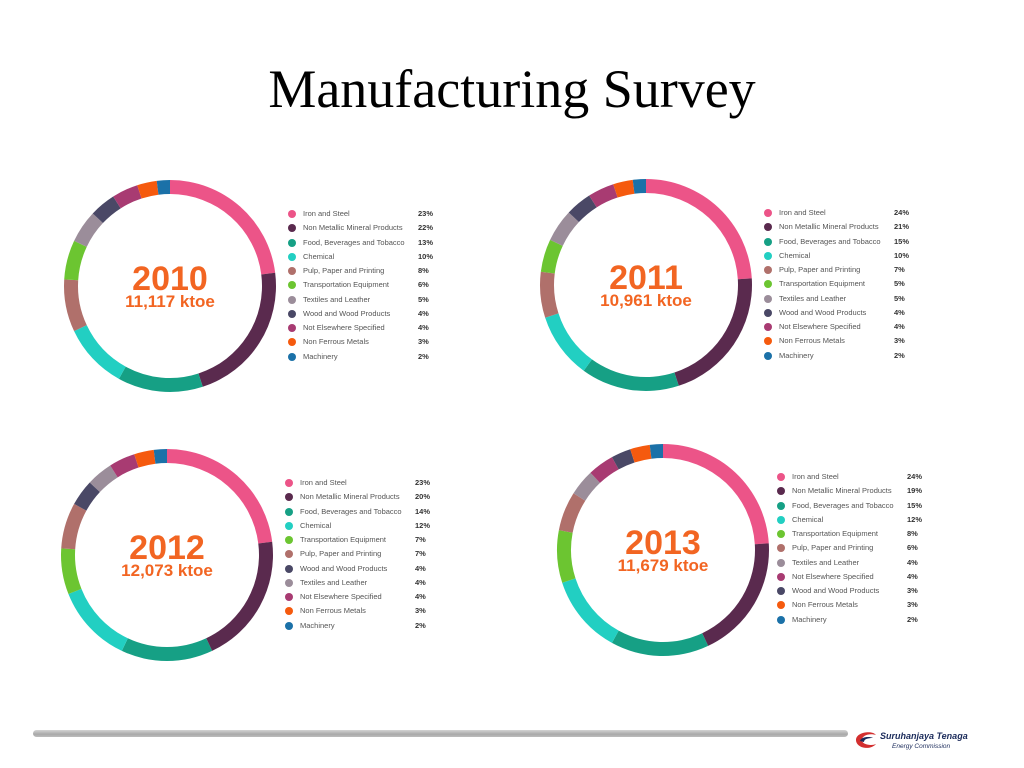 The height and width of the screenshot is (768, 1024). Describe the element at coordinates (663, 543) in the screenshot. I see `chart-year-label: 2013` at that location.